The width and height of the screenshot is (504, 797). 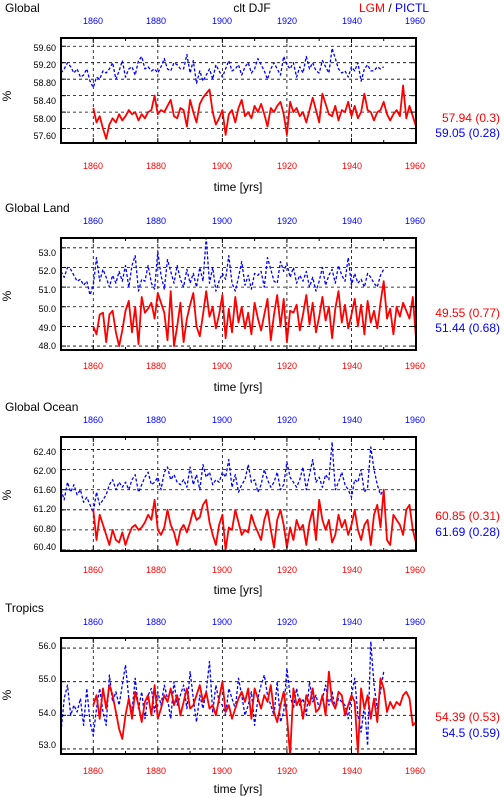 I want to click on y-tick-label: 57.60, so click(x=44, y=136).